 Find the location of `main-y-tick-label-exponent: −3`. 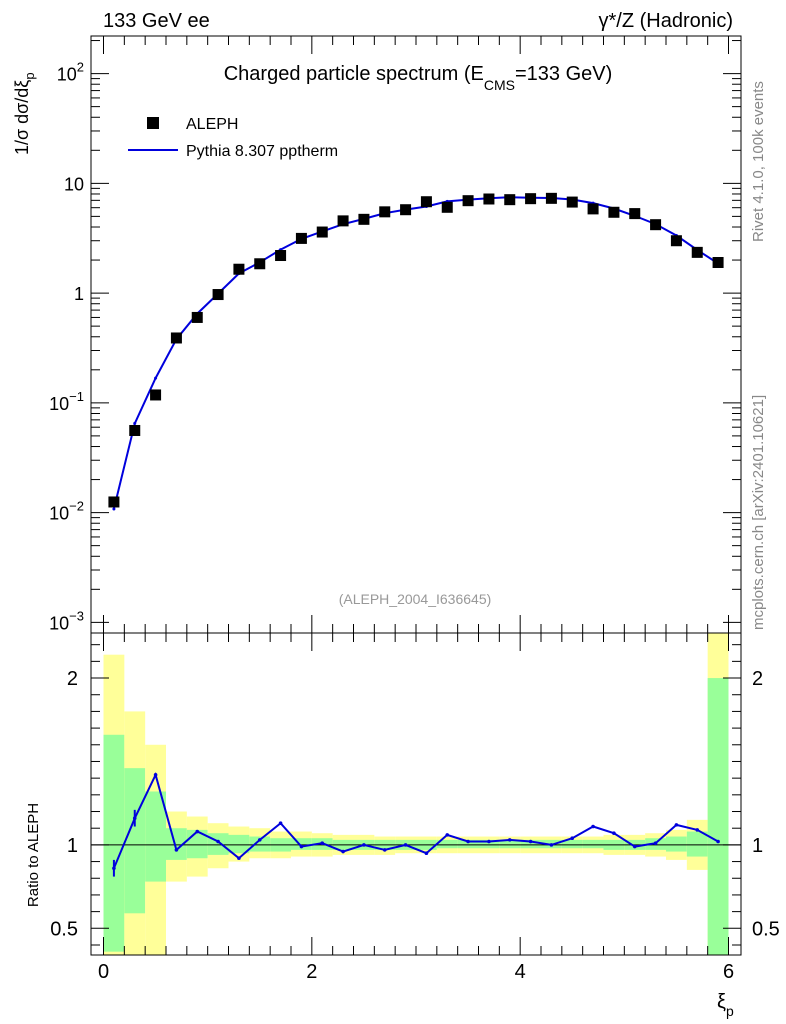

main-y-tick-label-exponent: −3 is located at coordinates (76, 615).